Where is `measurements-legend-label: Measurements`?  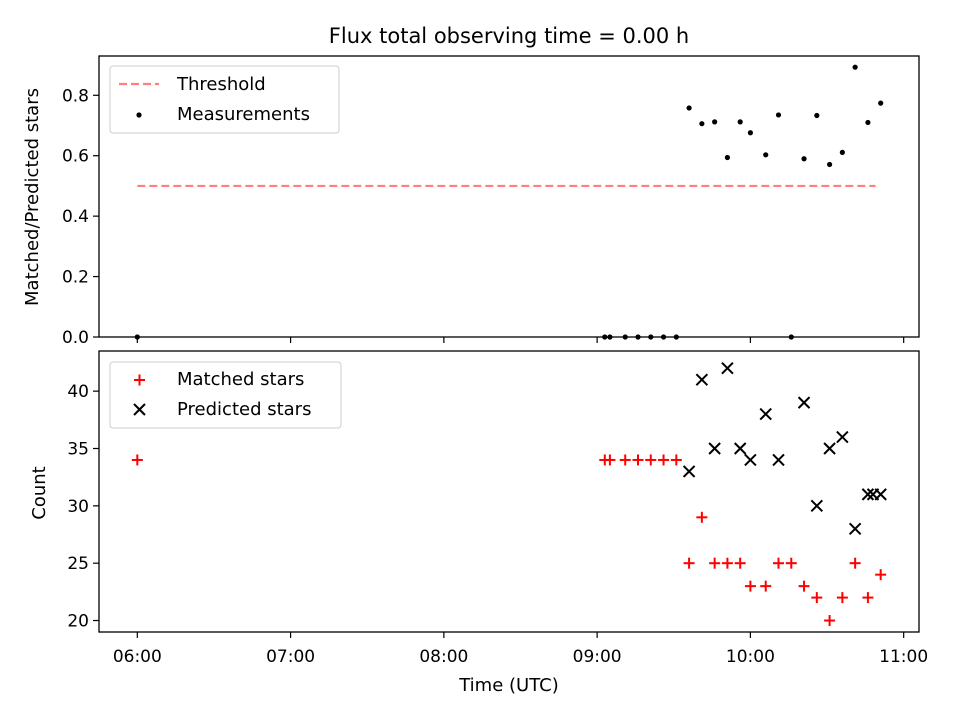
measurements-legend-label: Measurements is located at coordinates (243, 114).